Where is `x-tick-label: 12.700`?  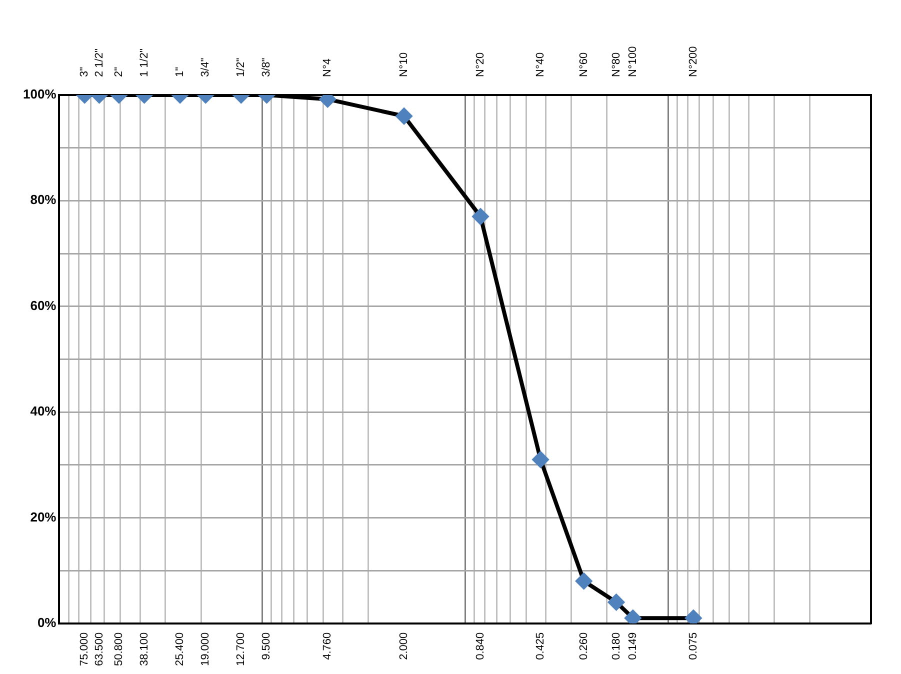 x-tick-label: 12.700 is located at coordinates (241, 649).